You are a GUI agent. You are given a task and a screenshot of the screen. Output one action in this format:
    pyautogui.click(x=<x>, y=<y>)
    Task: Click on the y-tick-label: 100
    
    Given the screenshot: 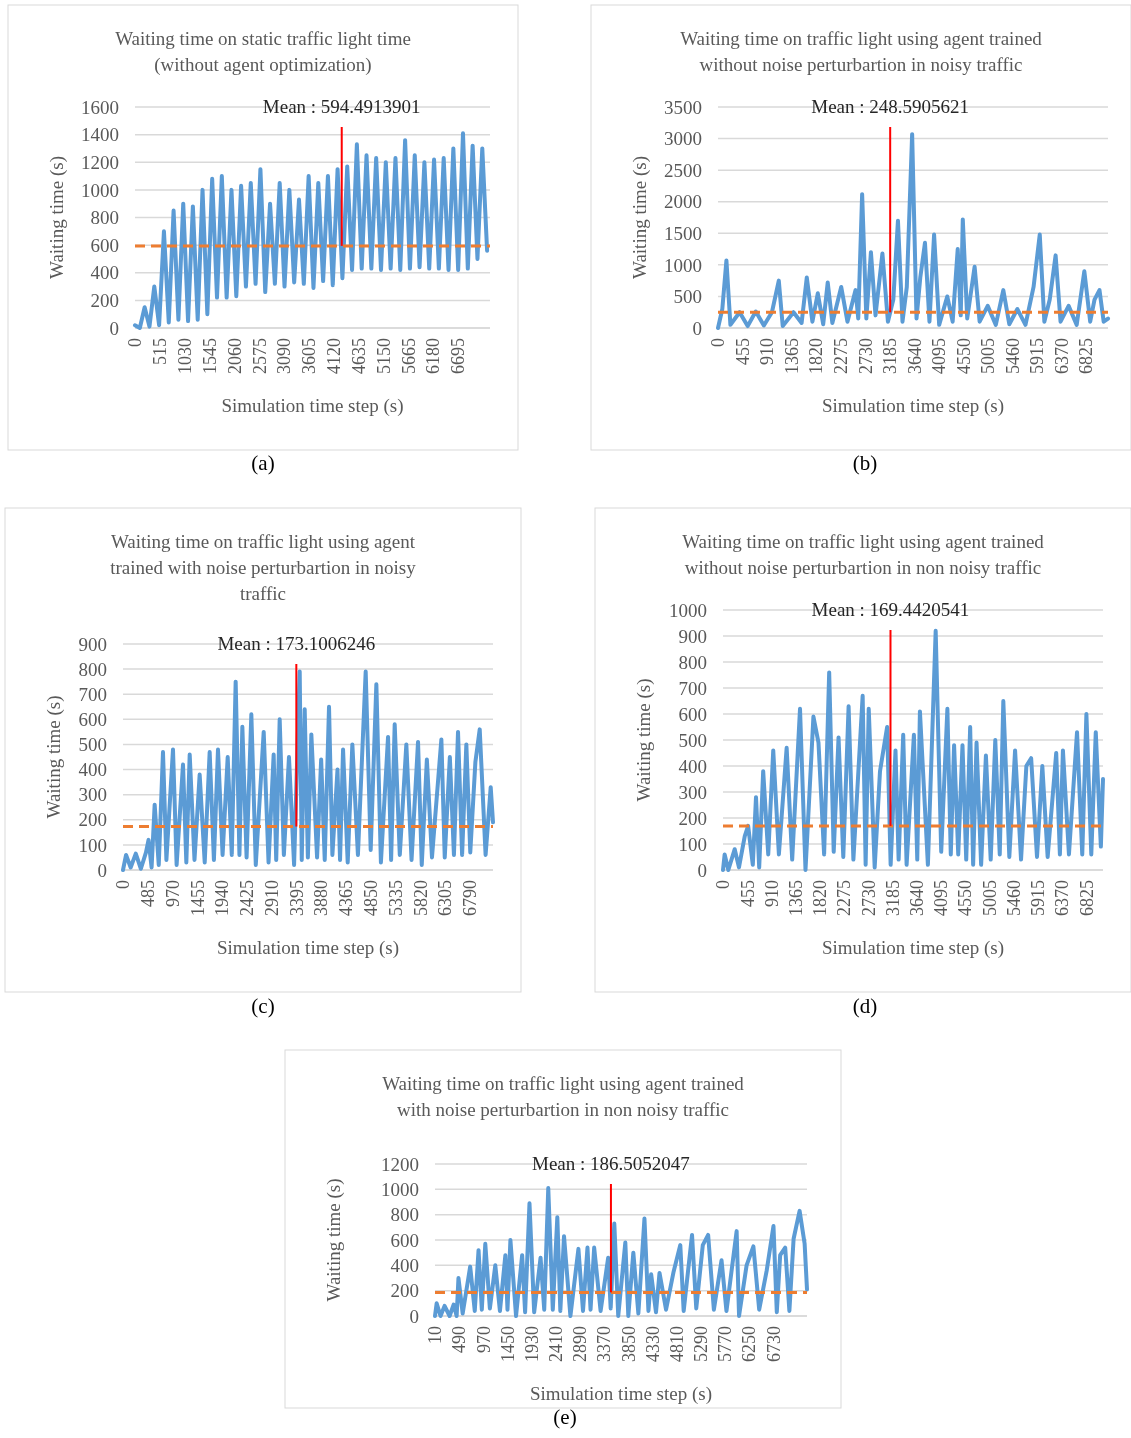 What is the action you would take?
    pyautogui.click(x=692, y=844)
    